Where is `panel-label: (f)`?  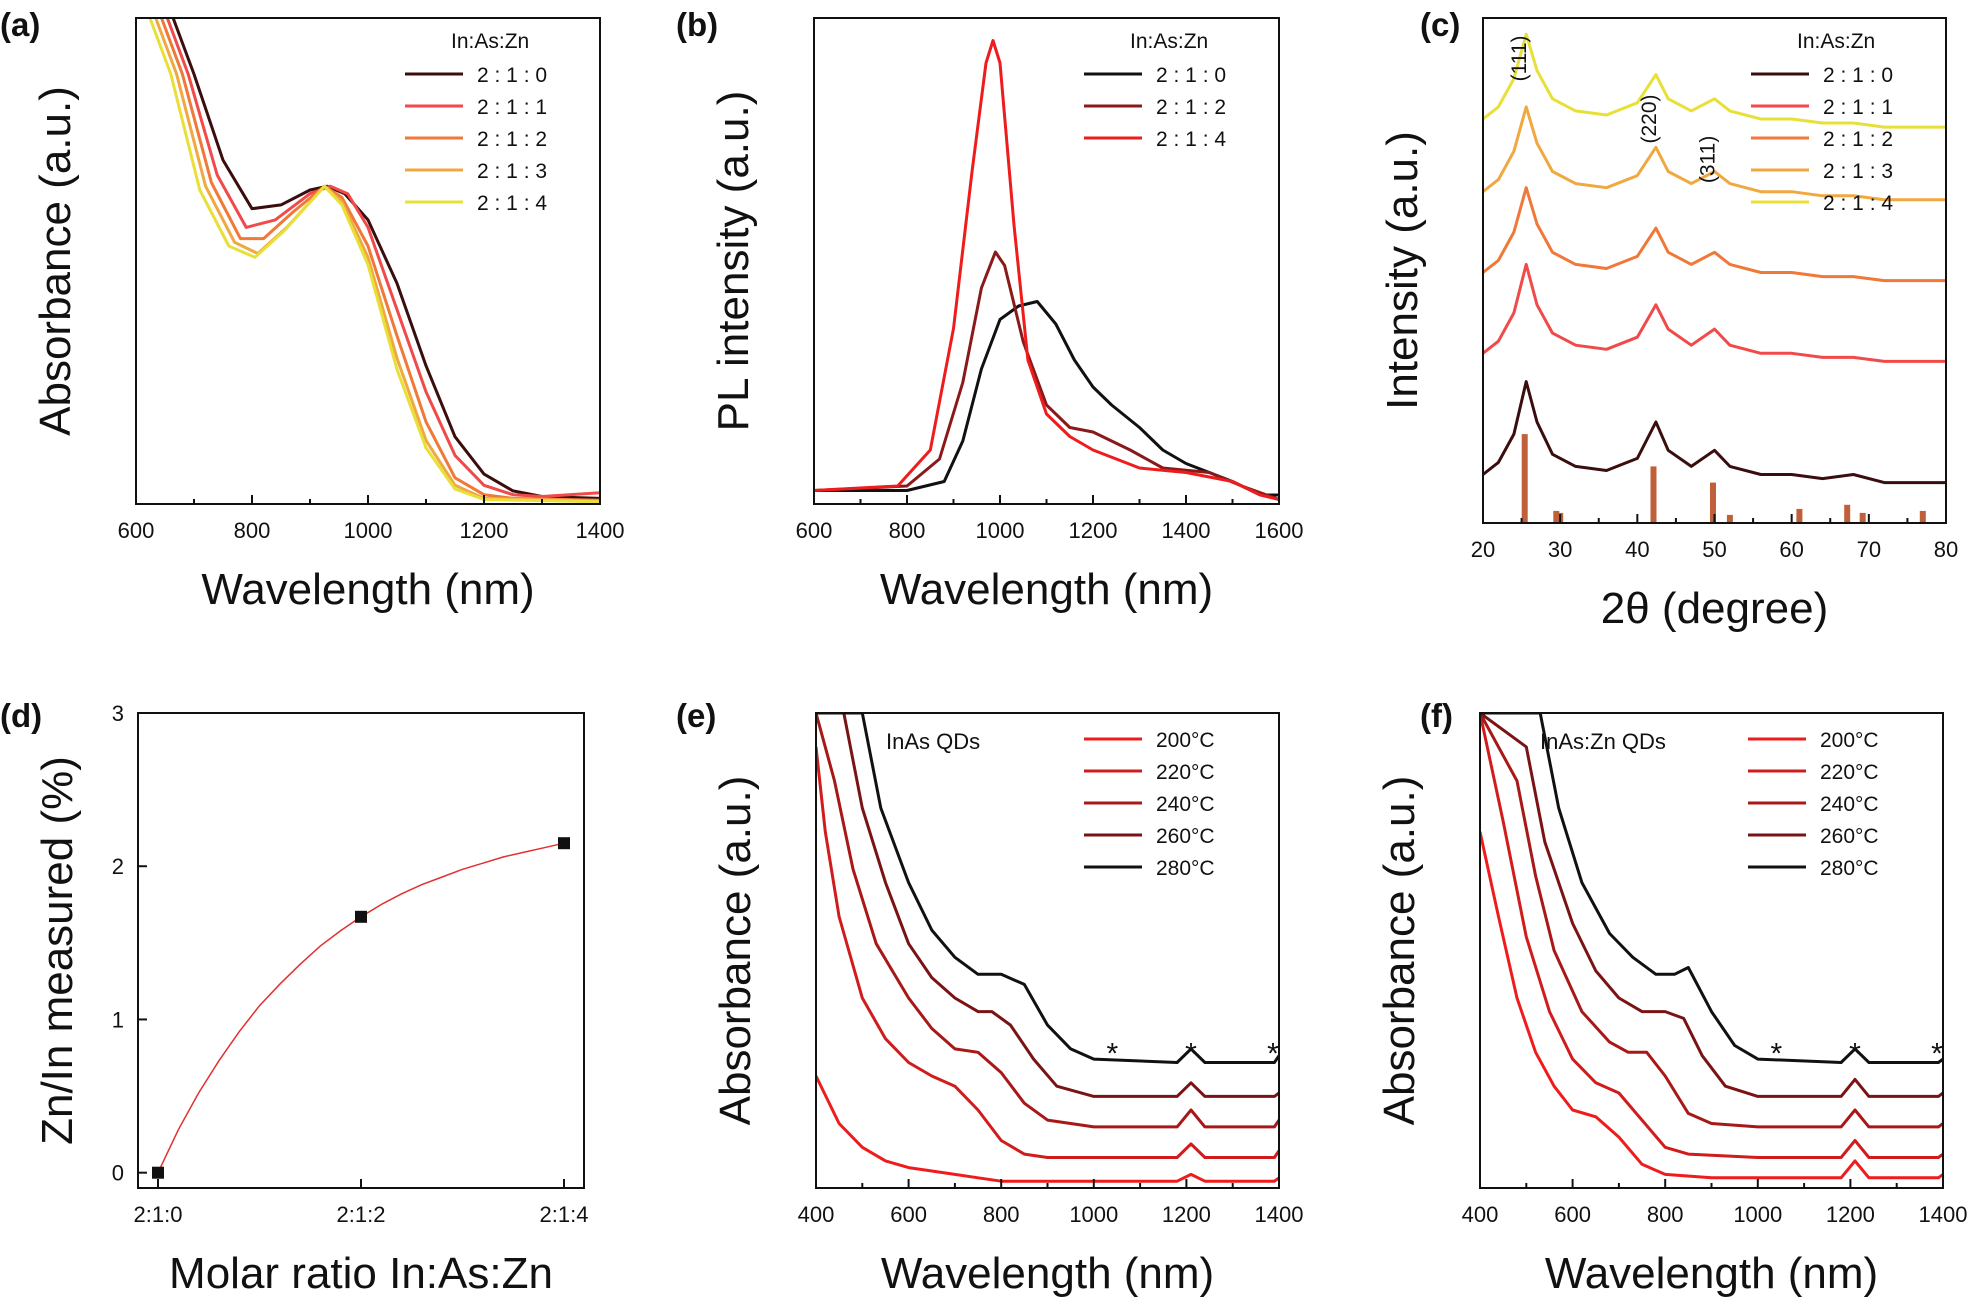 panel-label: (f) is located at coordinates (1436, 715).